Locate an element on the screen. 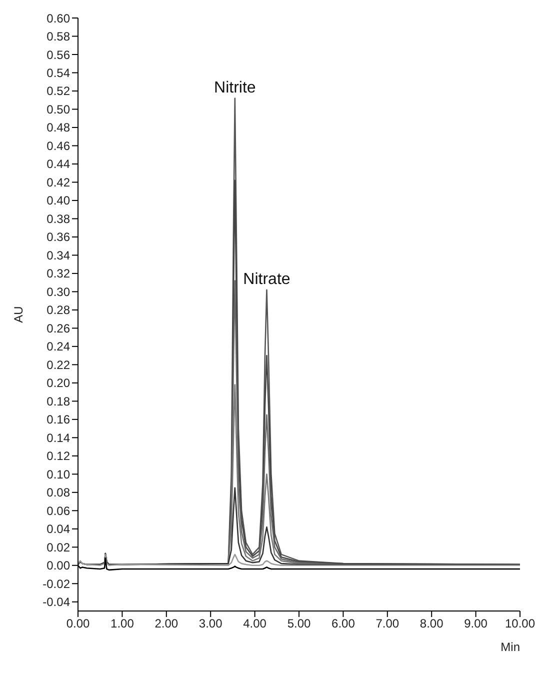 The width and height of the screenshot is (548, 679). y-tick-label: 0.60 is located at coordinates (58, 18).